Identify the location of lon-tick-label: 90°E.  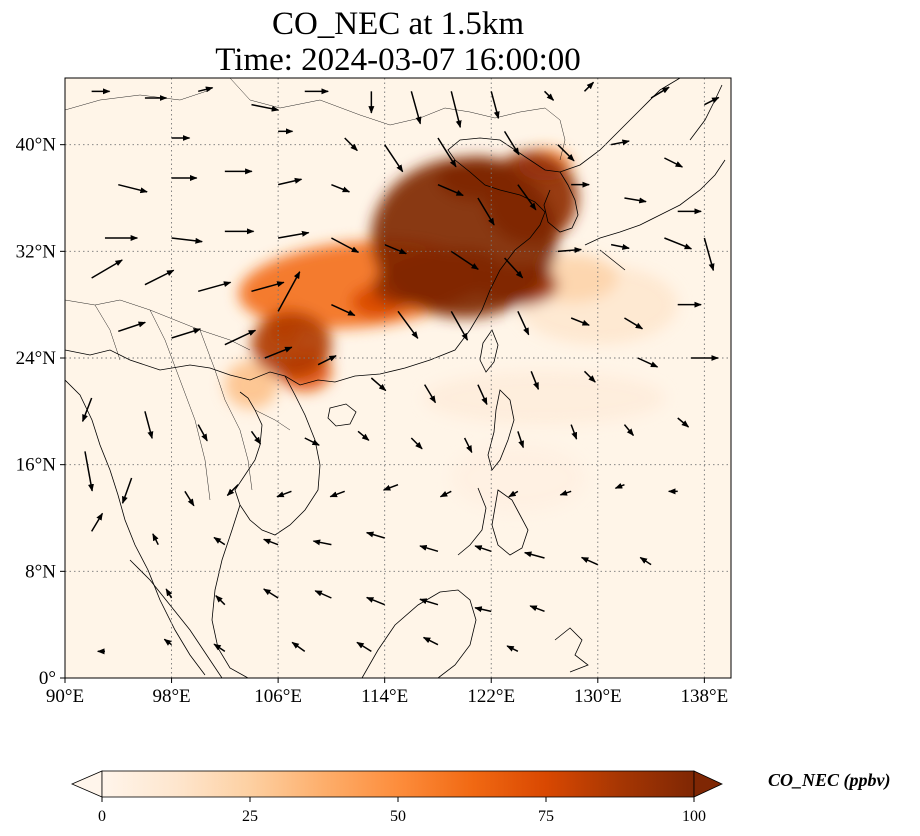
(65, 696).